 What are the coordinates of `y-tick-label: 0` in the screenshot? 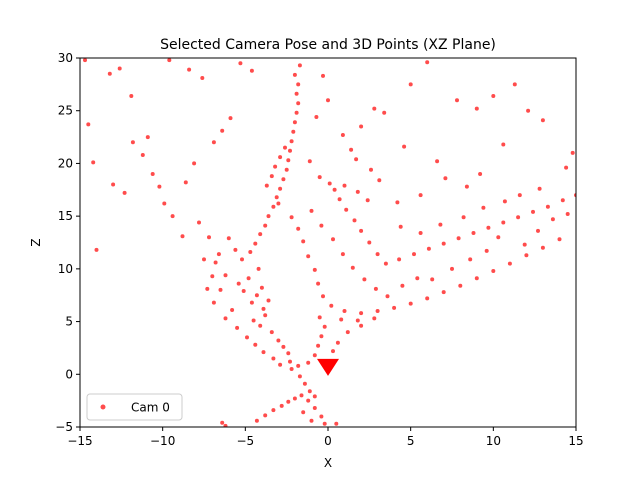 It's located at (69, 374).